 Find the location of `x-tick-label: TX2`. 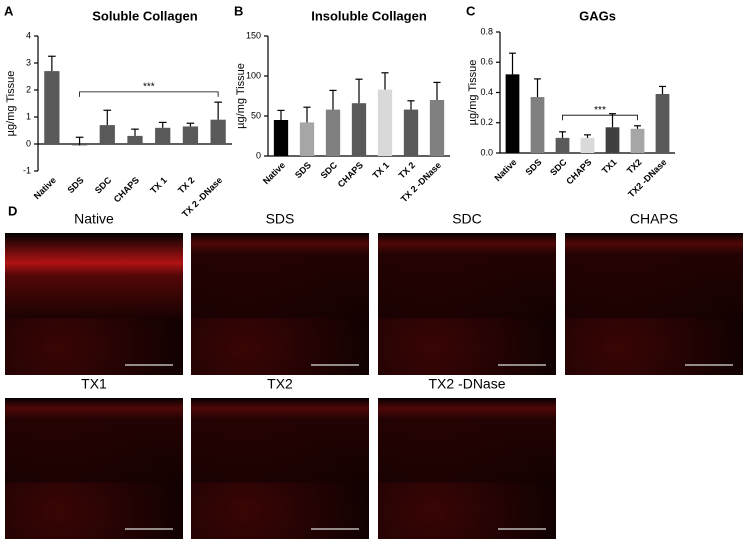

x-tick-label: TX2 is located at coordinates (634, 166).